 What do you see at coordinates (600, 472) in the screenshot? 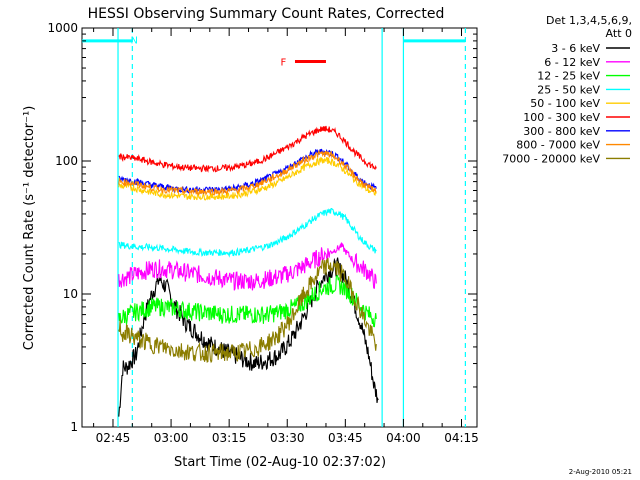
I see `footer-timestamp: 2-Aug-2010 05:21` at bounding box center [600, 472].